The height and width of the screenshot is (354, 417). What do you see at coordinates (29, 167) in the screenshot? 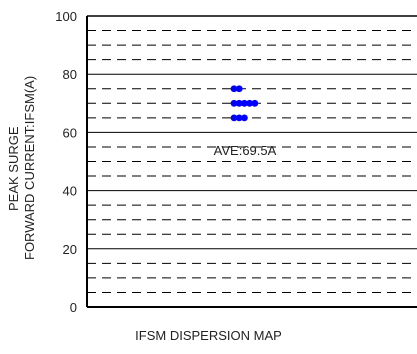
I see `y-axis-title-line-2: FORWARD CURRENT:IFSM(A)` at bounding box center [29, 167].